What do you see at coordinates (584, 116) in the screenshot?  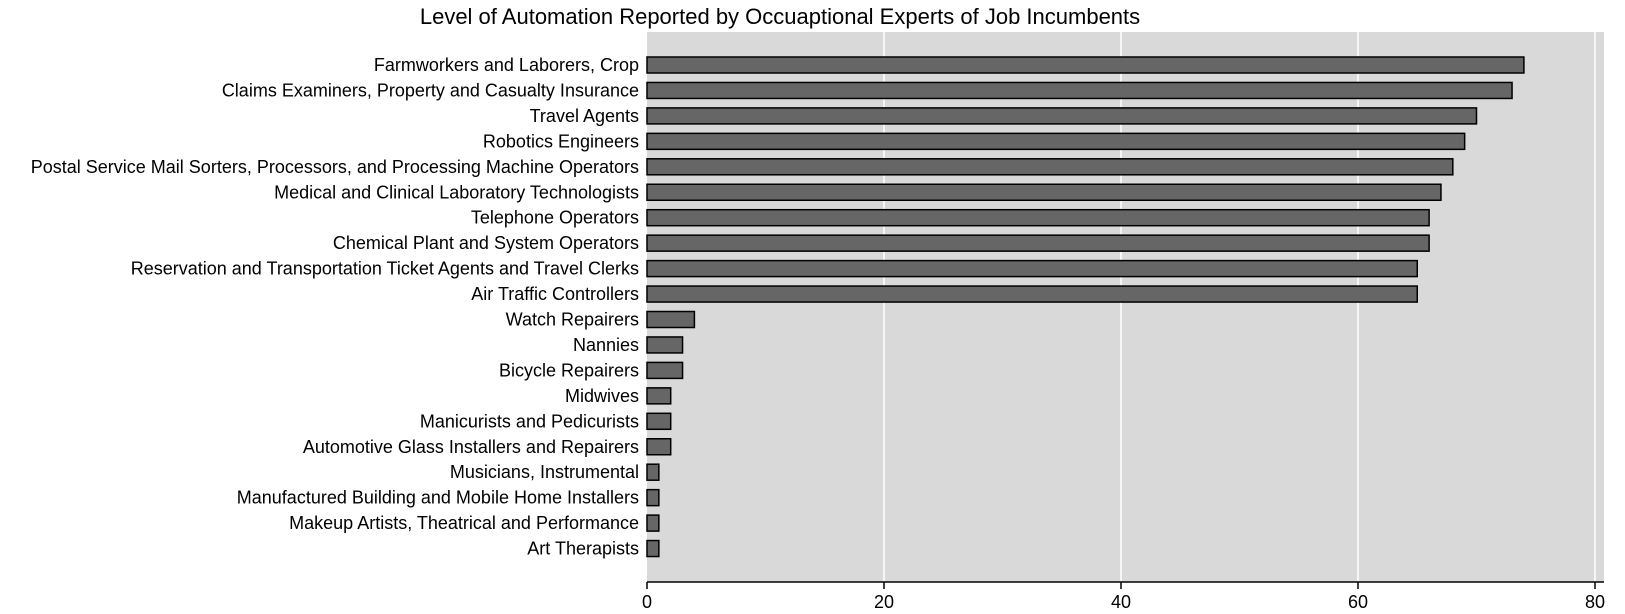 I see `category-label: Travel Agents` at bounding box center [584, 116].